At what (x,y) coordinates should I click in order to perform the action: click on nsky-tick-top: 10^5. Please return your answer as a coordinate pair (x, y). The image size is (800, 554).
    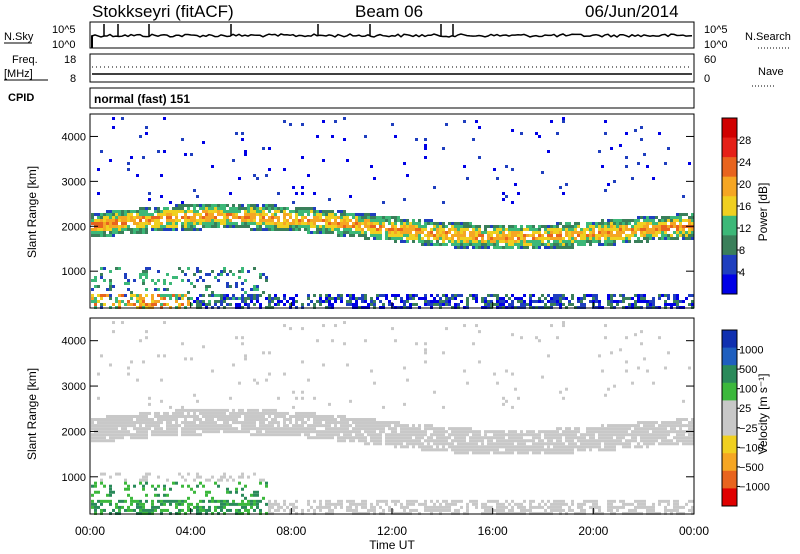
    Looking at the image, I should click on (64, 30).